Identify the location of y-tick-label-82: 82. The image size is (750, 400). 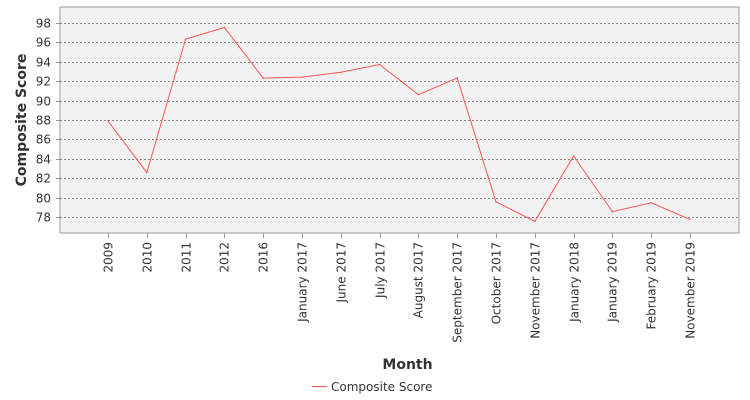
(43, 179).